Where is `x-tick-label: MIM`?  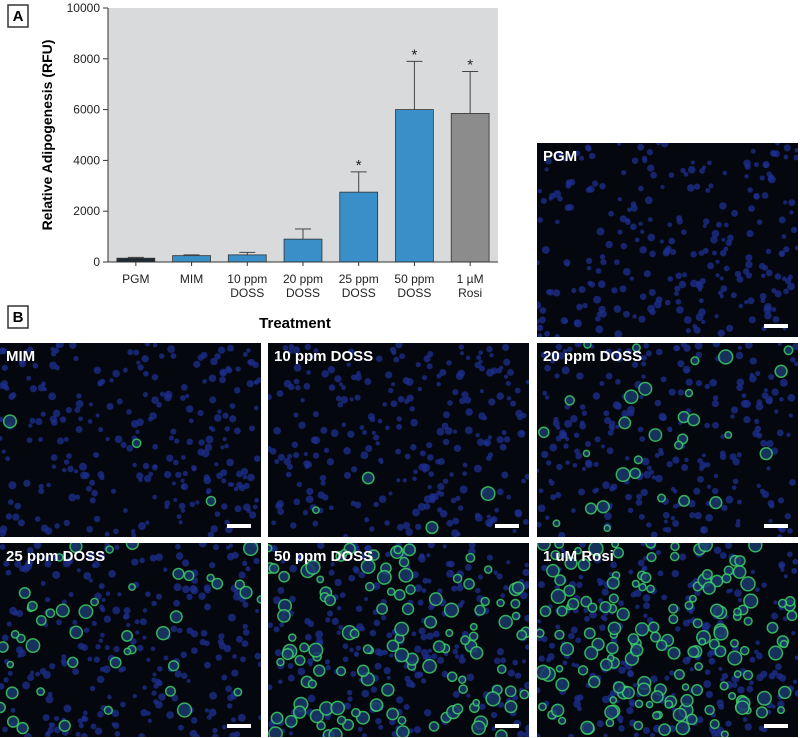 x-tick-label: MIM is located at coordinates (191, 279).